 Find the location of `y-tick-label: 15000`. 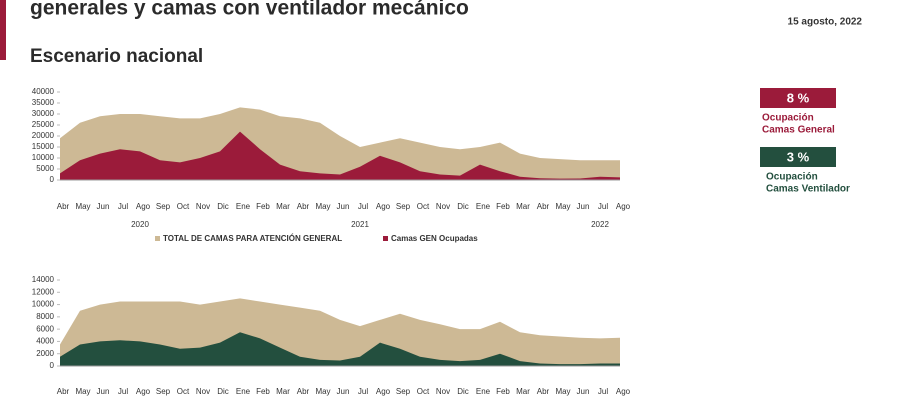

y-tick-label: 15000 is located at coordinates (43, 146).